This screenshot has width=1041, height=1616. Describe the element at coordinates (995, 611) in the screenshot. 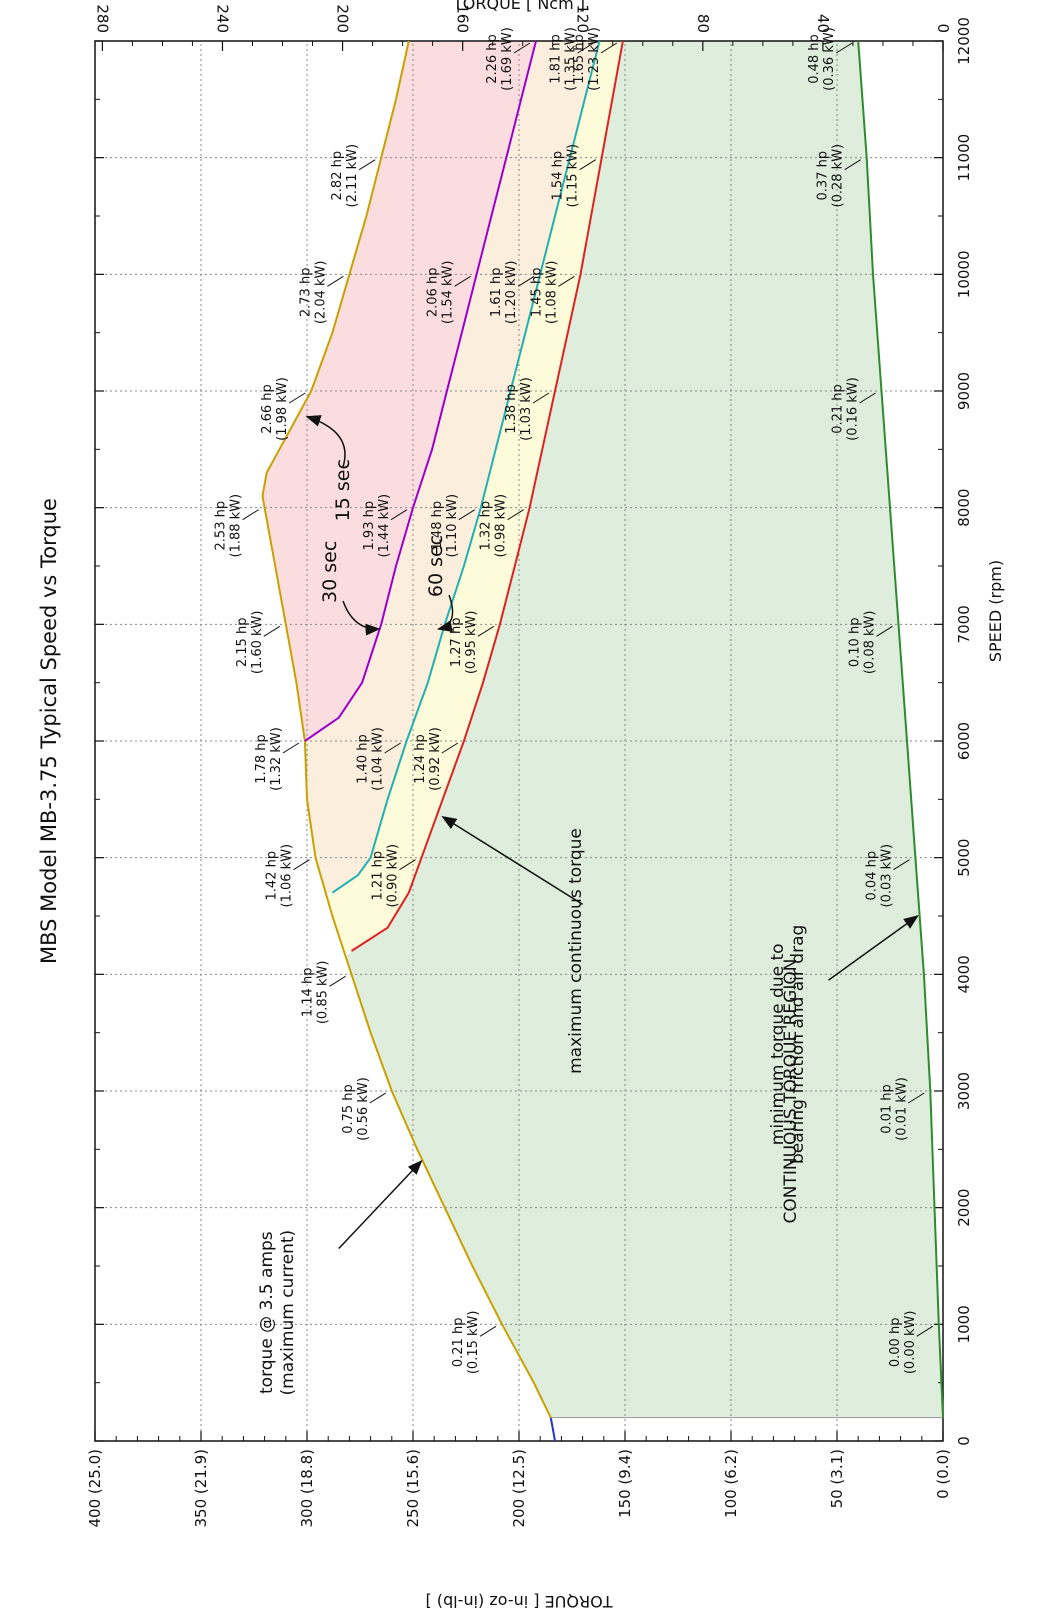

I see `x-axis-label: SPEED (rpm)` at that location.